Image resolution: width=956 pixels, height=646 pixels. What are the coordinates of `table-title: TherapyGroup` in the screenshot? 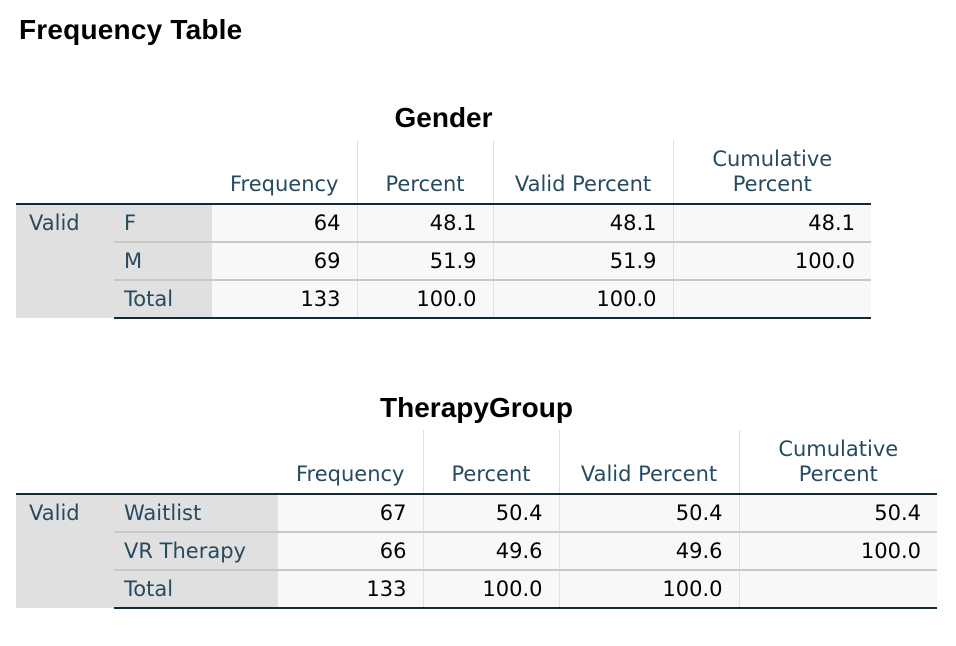 It's located at (476, 407).